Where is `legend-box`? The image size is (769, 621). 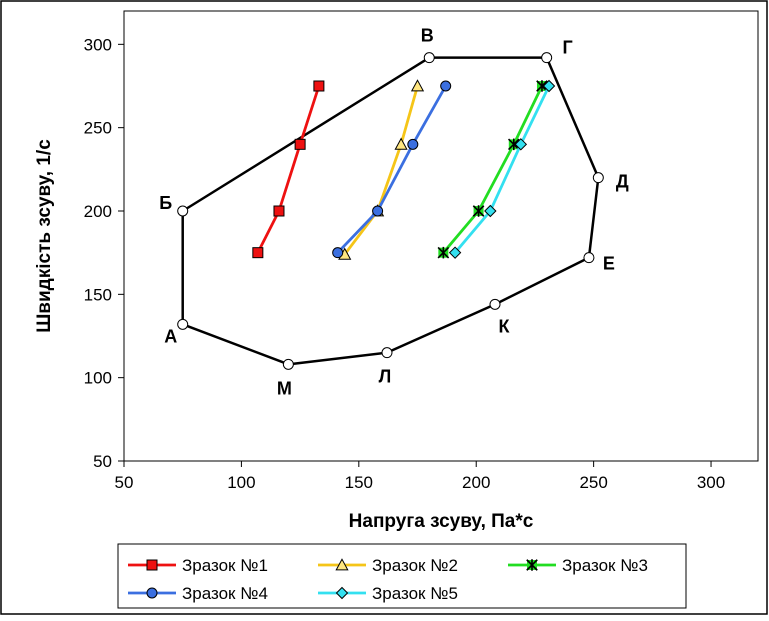 legend-box is located at coordinates (402, 576).